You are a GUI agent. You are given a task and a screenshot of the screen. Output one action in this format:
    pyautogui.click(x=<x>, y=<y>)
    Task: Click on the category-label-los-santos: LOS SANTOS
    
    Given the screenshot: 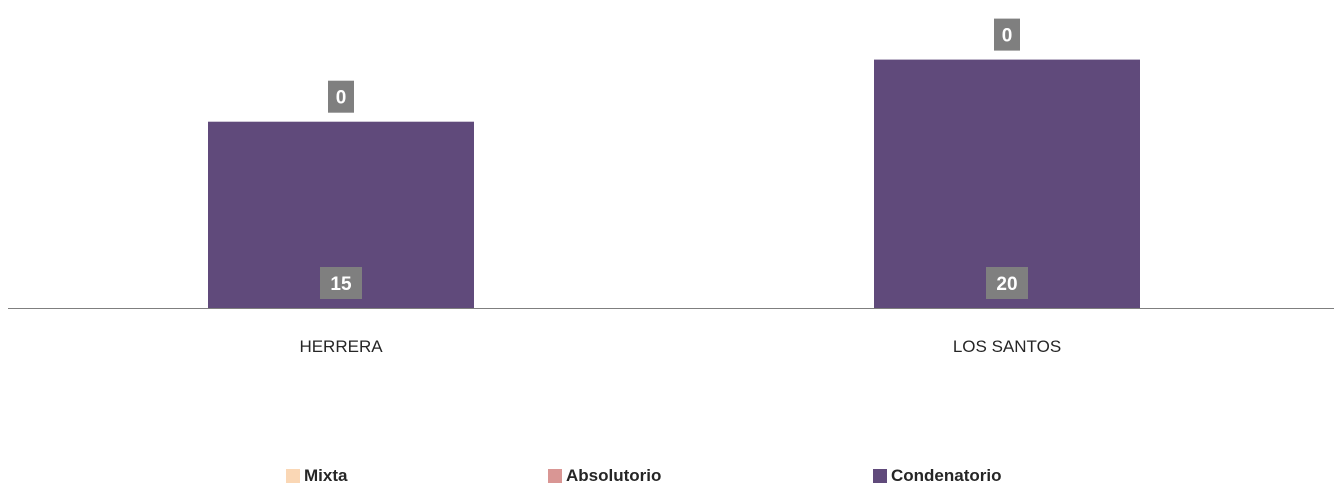 What is the action you would take?
    pyautogui.click(x=1007, y=346)
    